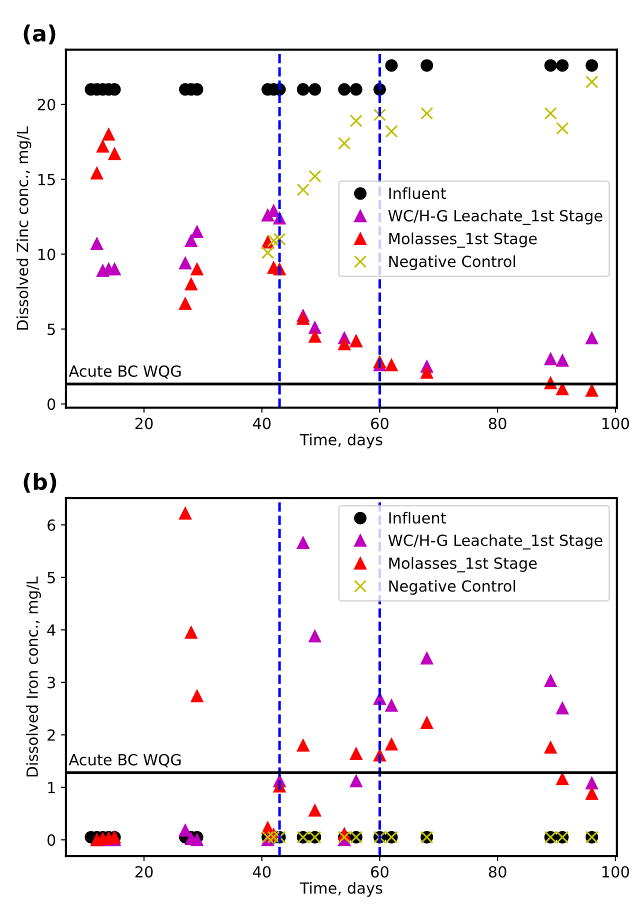 The height and width of the screenshot is (904, 634). Describe the element at coordinates (40, 482) in the screenshot. I see `chart-title: (b)` at that location.